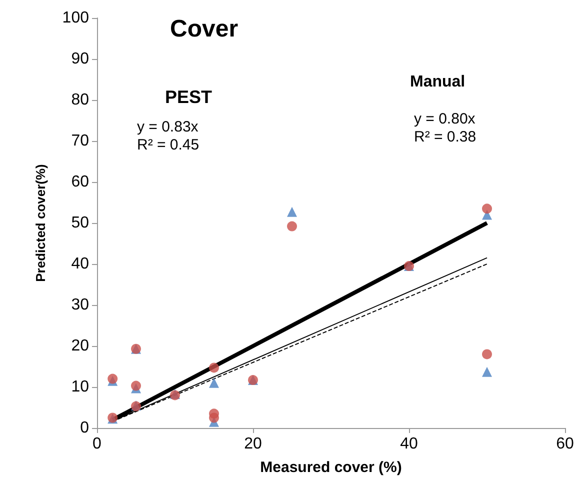 The height and width of the screenshot is (485, 578). Describe the element at coordinates (85, 428) in the screenshot. I see `y-tick-label: 0` at that location.